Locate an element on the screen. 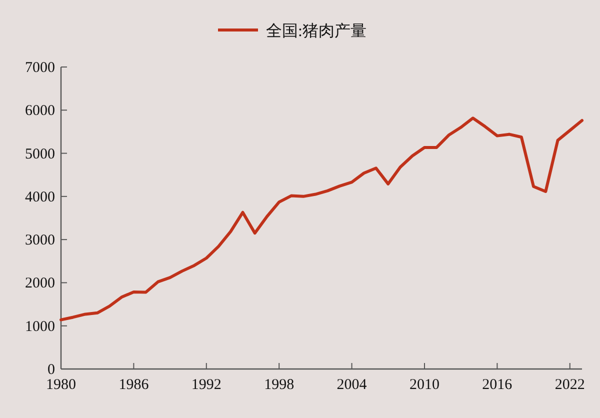 The image size is (600, 418). y-tick-label: 2000 is located at coordinates (40, 284).